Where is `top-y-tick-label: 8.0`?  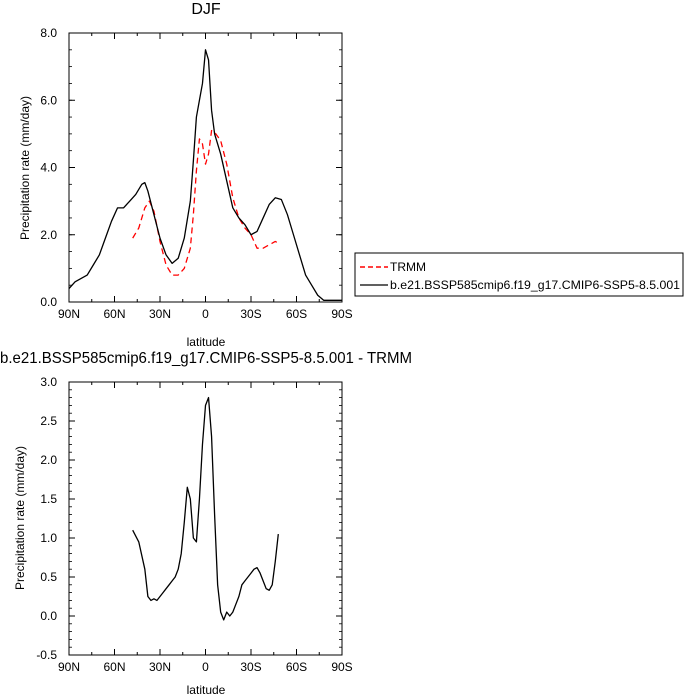
top-y-tick-label: 8.0 is located at coordinates (48, 33).